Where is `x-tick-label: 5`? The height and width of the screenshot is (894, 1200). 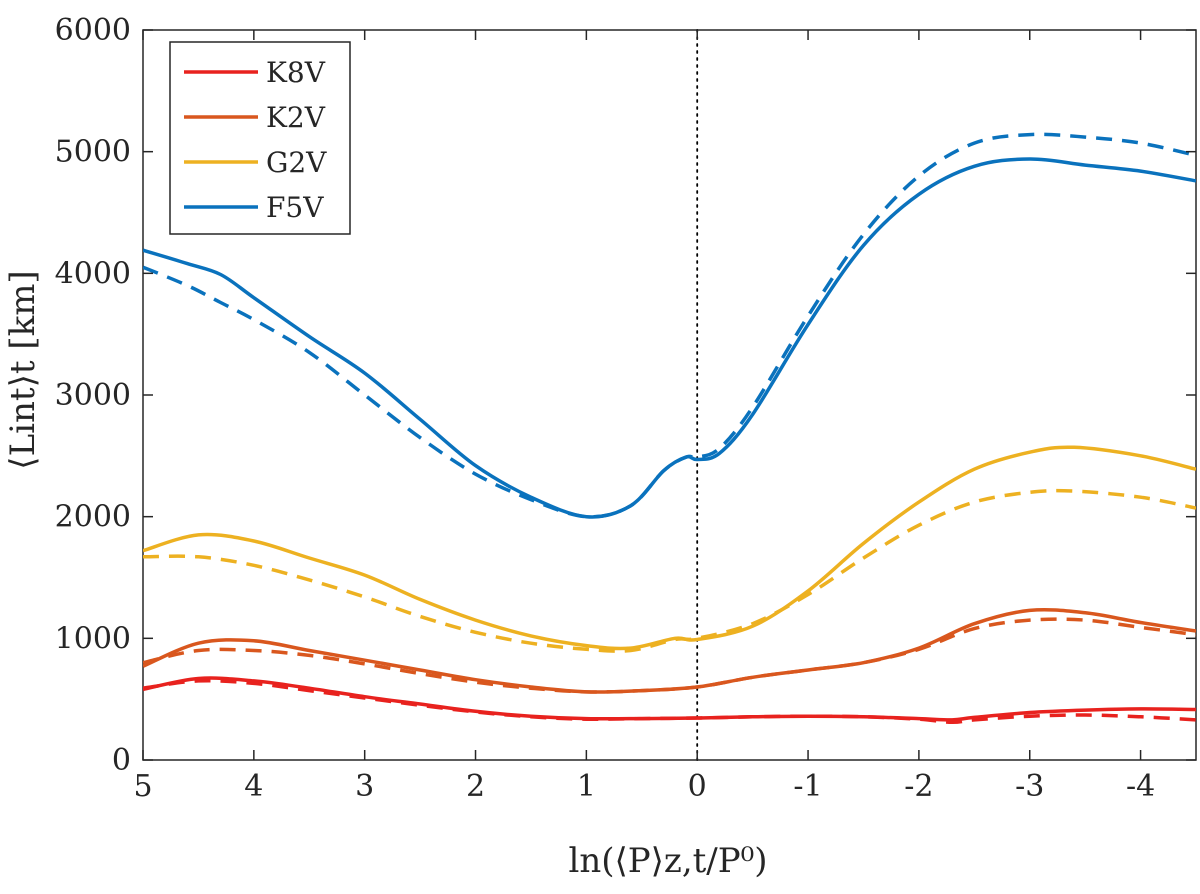 x-tick-label: 5 is located at coordinates (142, 786).